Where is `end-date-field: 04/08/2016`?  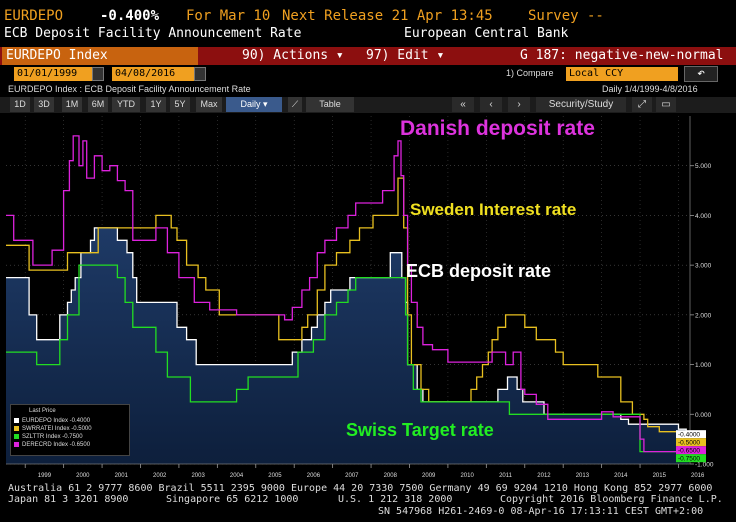
end-date-field: 04/08/2016 is located at coordinates (154, 74).